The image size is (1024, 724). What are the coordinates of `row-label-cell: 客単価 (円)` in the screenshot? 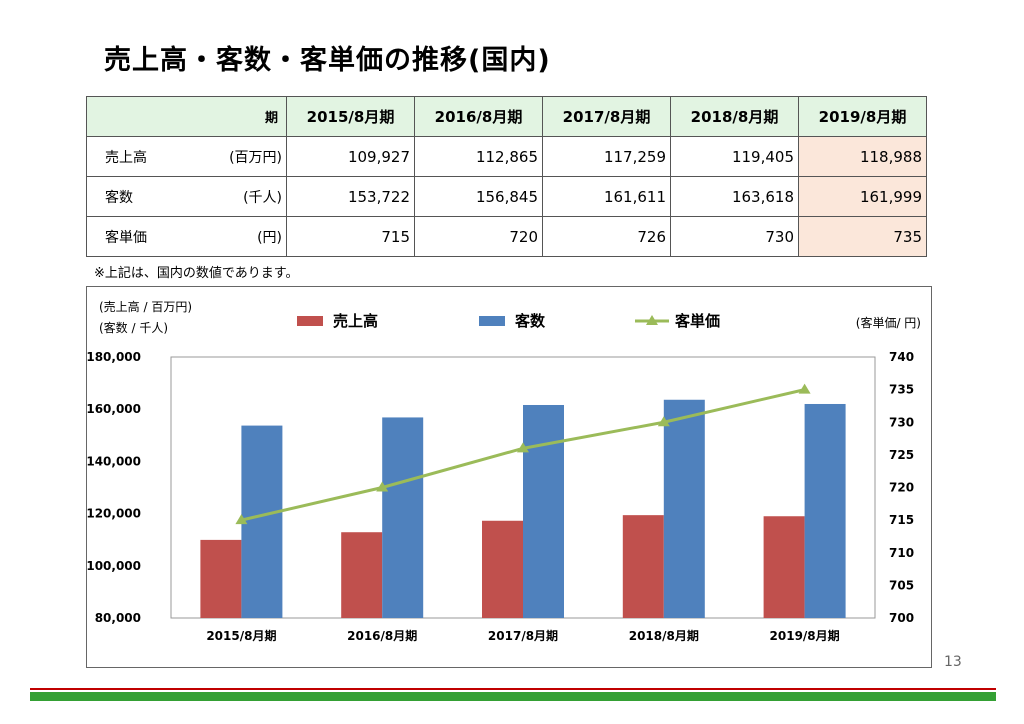 It's located at (186, 236).